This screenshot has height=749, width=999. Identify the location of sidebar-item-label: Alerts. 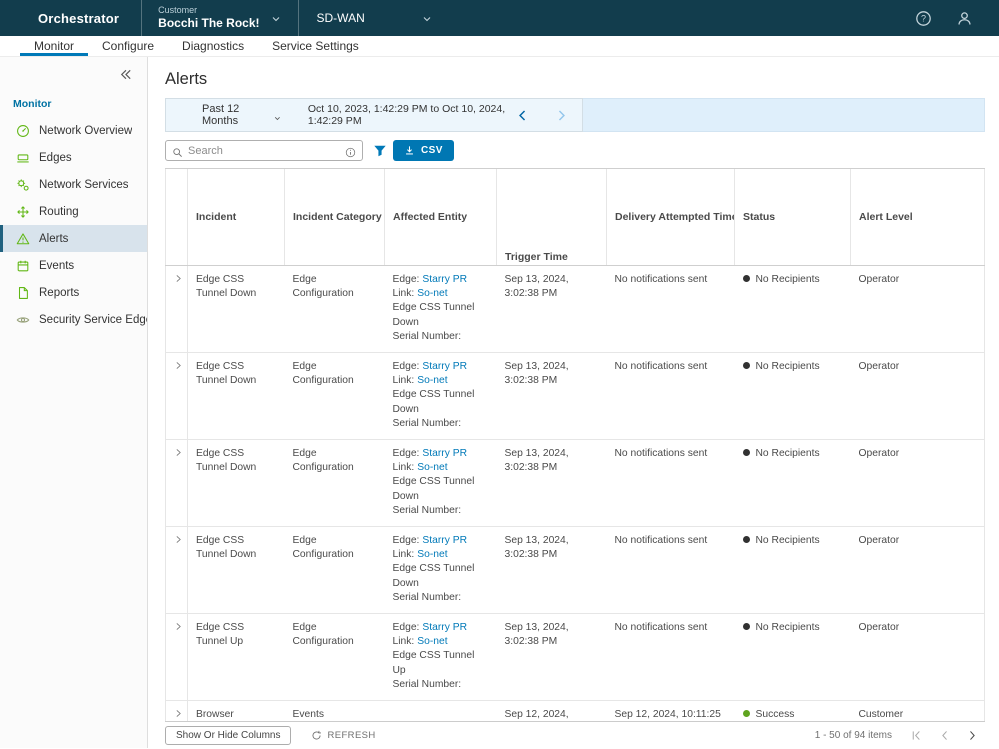
(54, 238).